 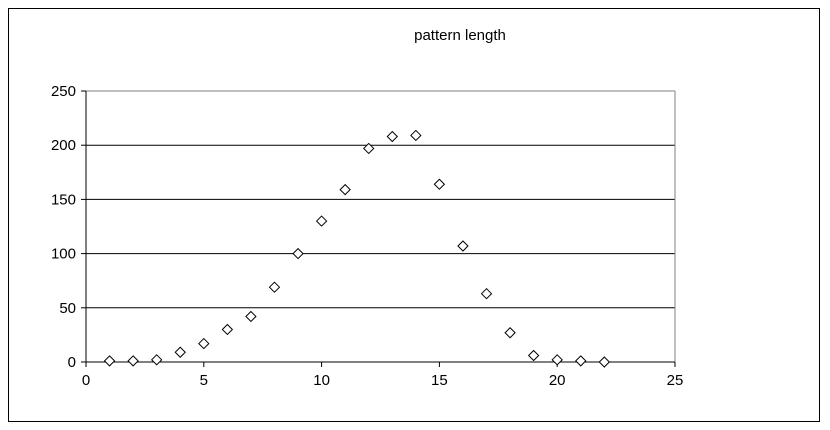 What do you see at coordinates (67, 308) in the screenshot?
I see `y-tick-label-1: 50` at bounding box center [67, 308].